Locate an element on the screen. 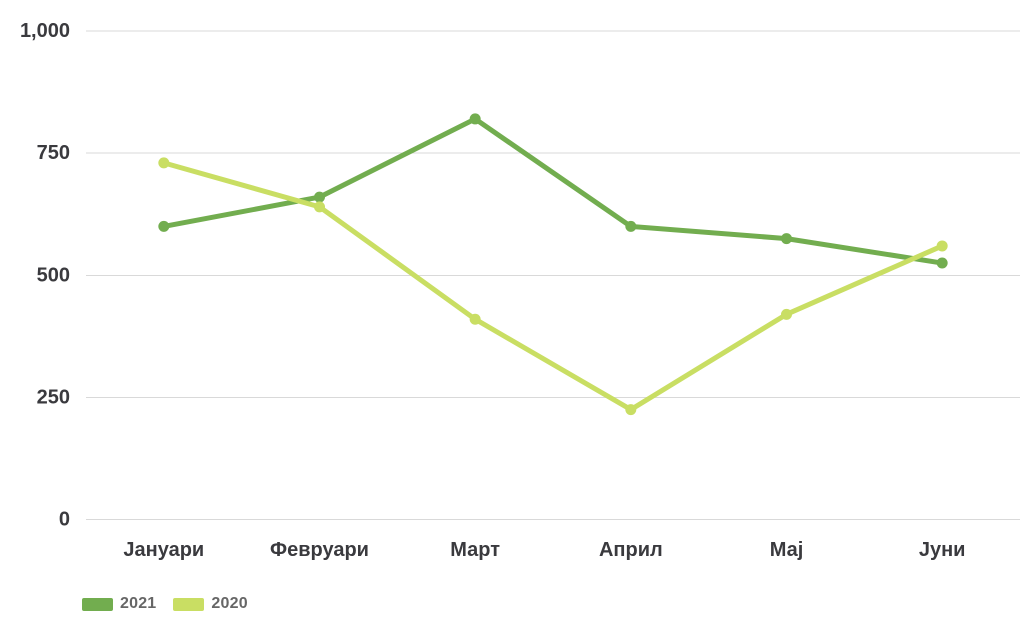  legend-label-2020: 2020 is located at coordinates (229, 603).